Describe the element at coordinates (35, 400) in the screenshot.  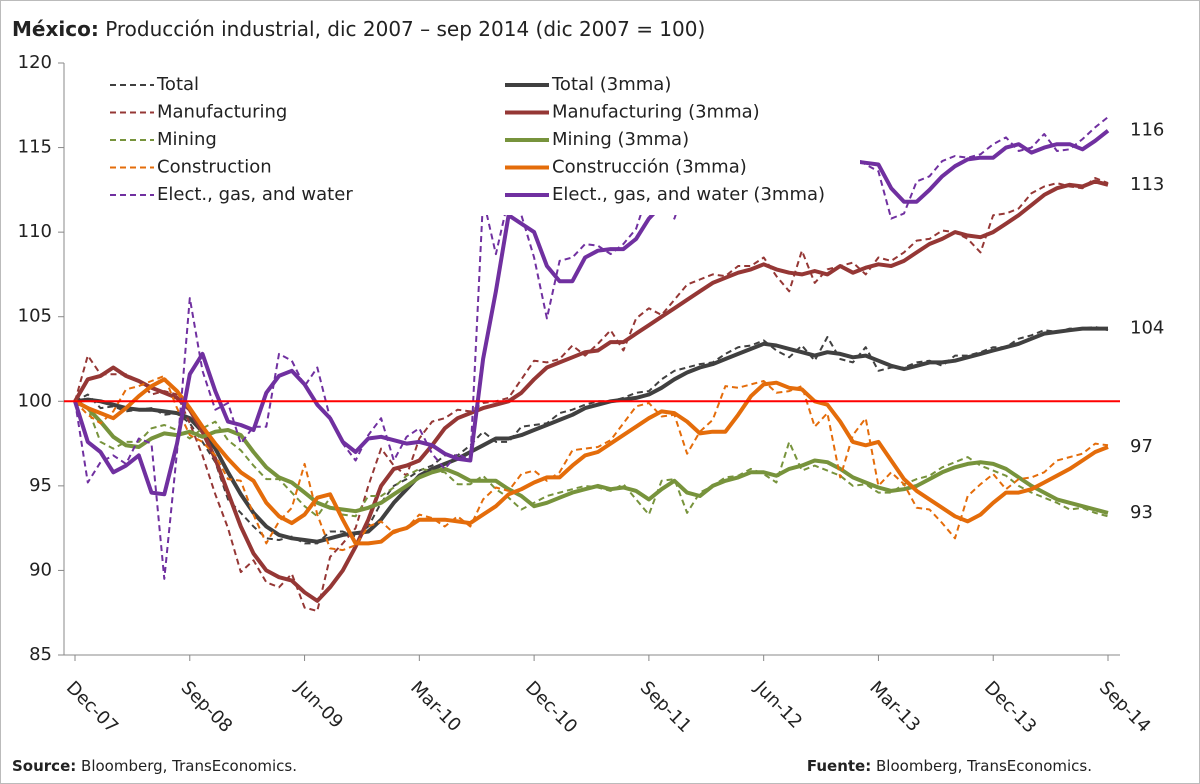
I see `y-tick-label: 100` at that location.